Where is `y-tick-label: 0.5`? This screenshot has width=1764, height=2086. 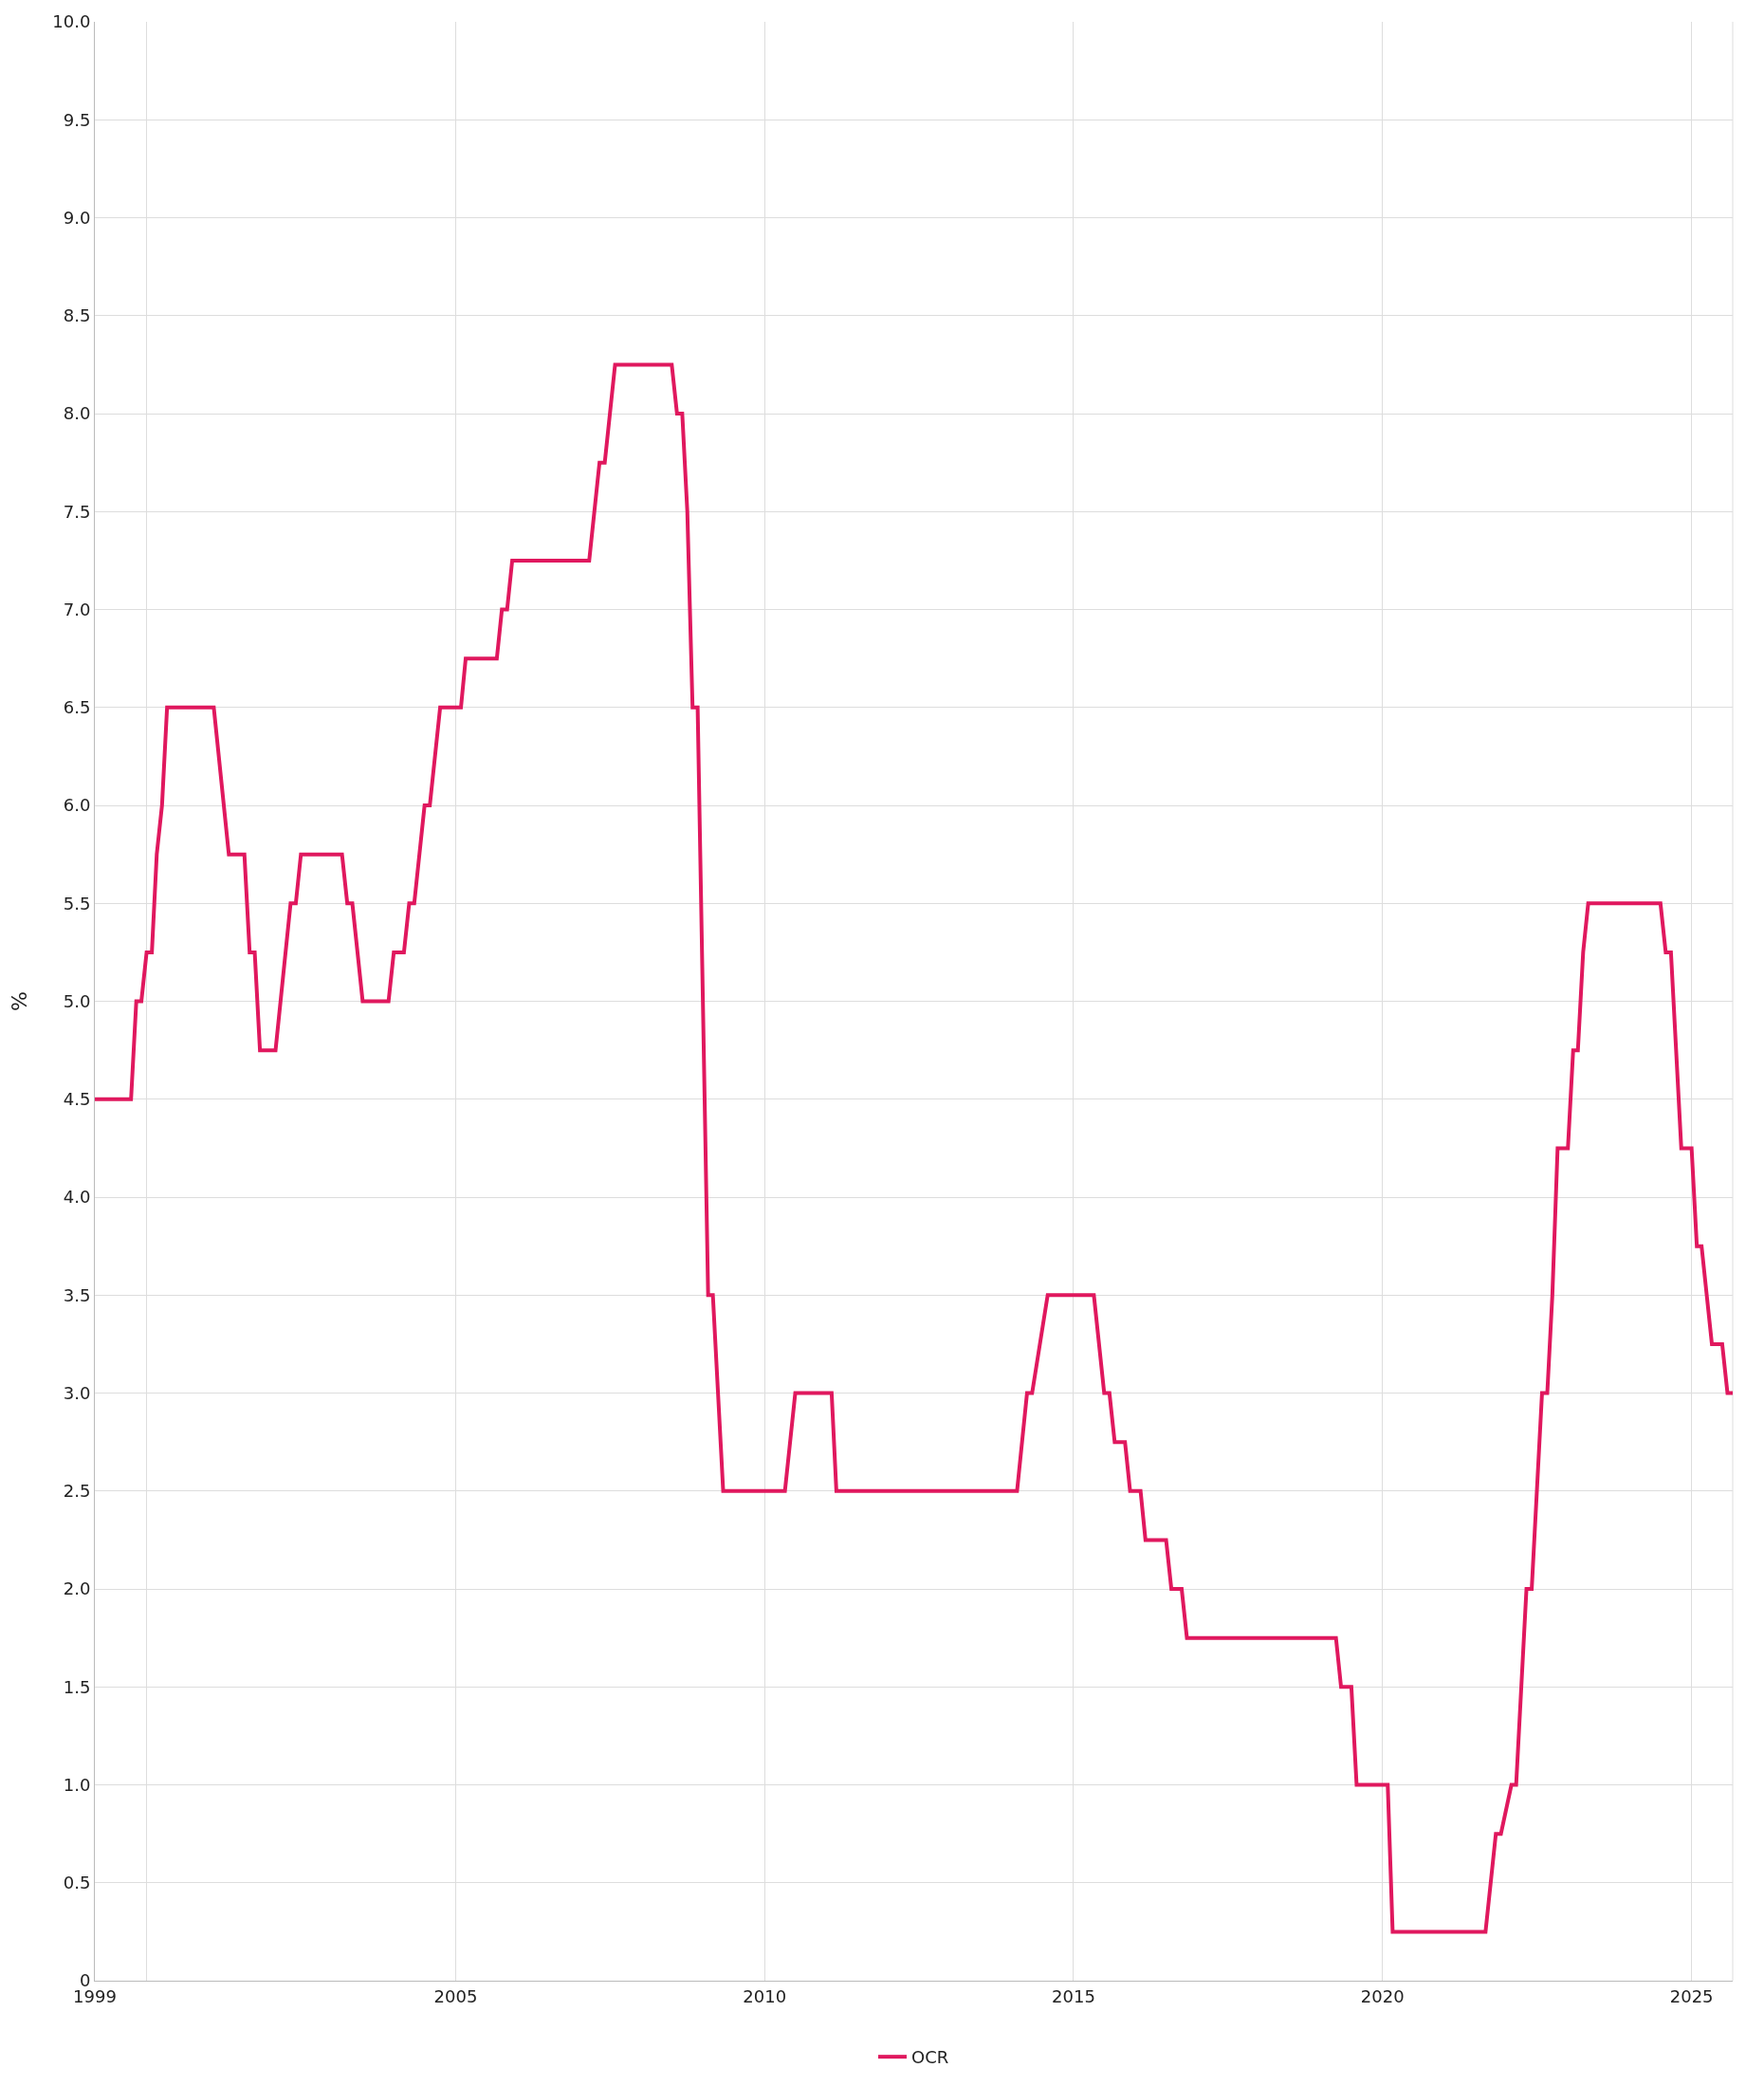
y-tick-label: 0.5 is located at coordinates (77, 1883).